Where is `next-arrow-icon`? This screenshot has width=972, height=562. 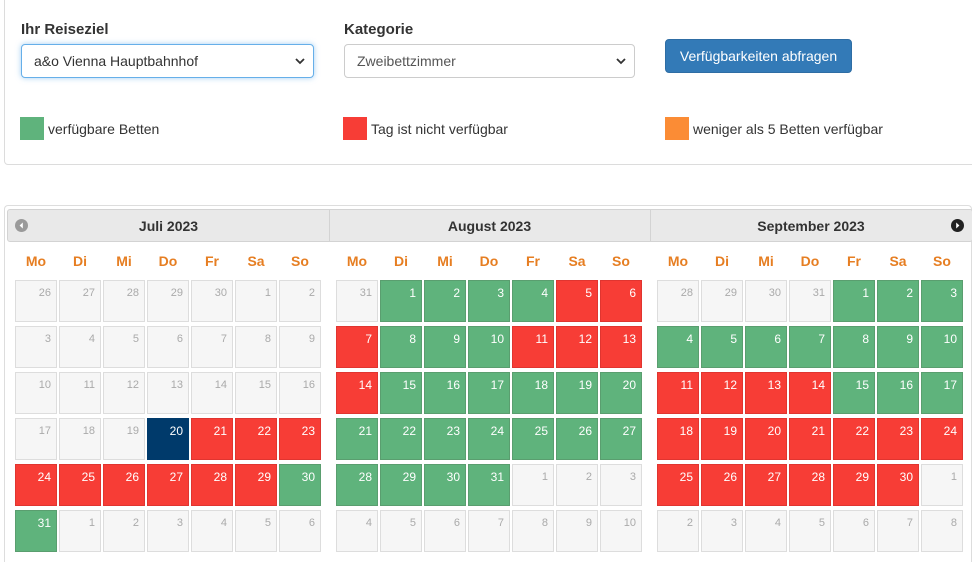 next-arrow-icon is located at coordinates (957, 225).